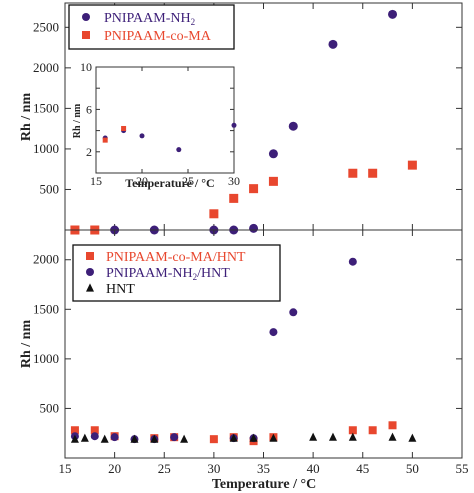 The height and width of the screenshot is (493, 474). I want to click on bottom-xtick-label: 40, so click(313, 468).